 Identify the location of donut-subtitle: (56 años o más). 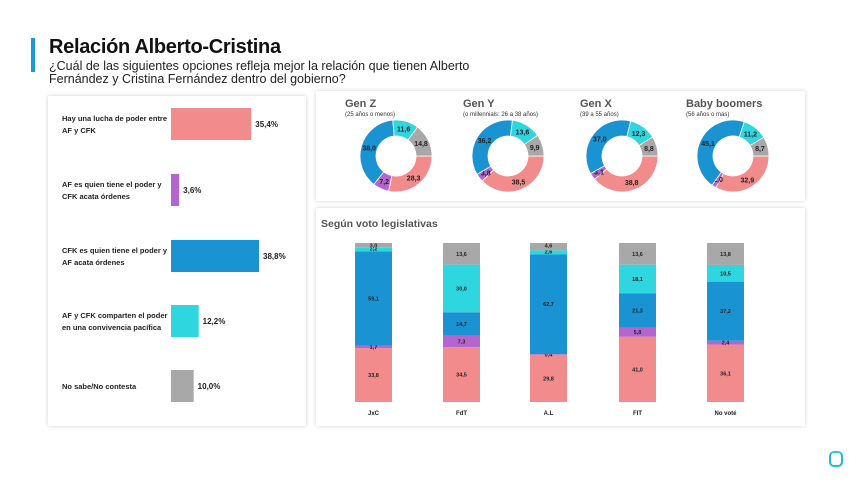
(707, 115).